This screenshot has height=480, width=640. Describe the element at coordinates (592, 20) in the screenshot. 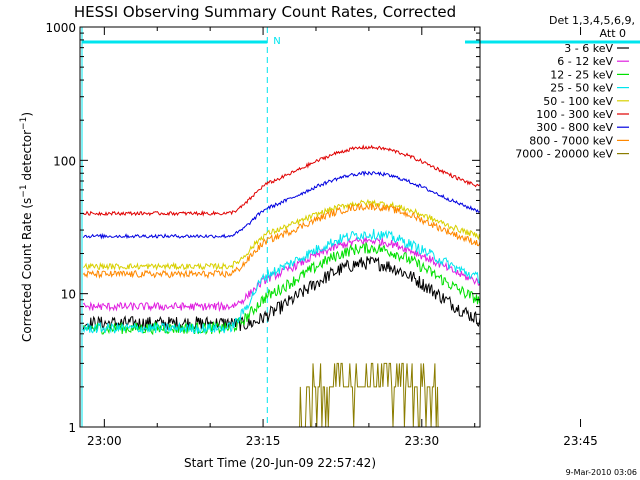

I see `legend-header-1: Det 1,3,4,5,6,9,` at that location.